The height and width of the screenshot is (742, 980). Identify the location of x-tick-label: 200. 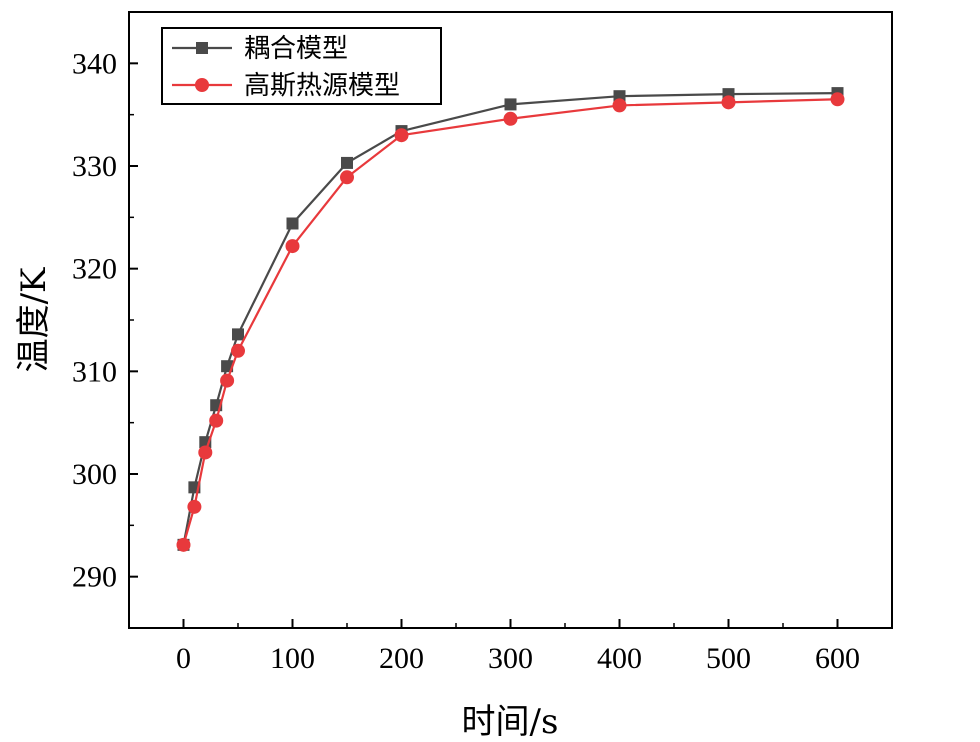
(401, 658).